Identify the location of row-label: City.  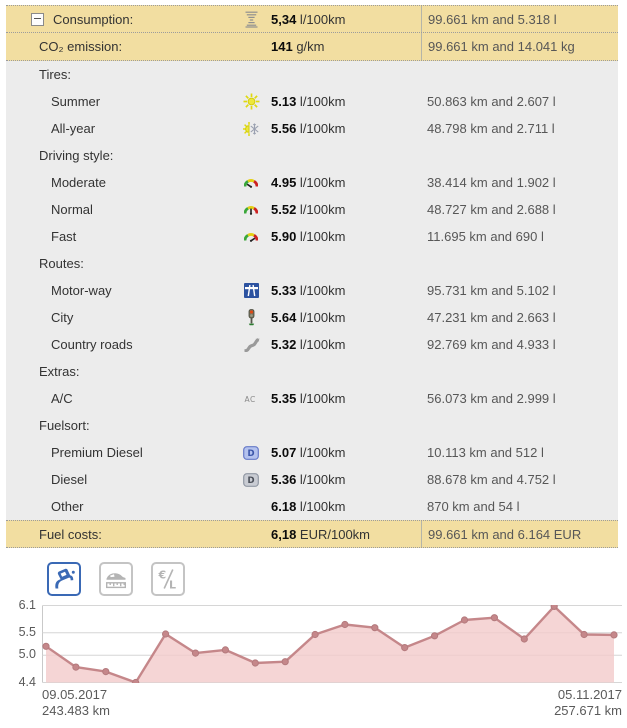
(62, 317).